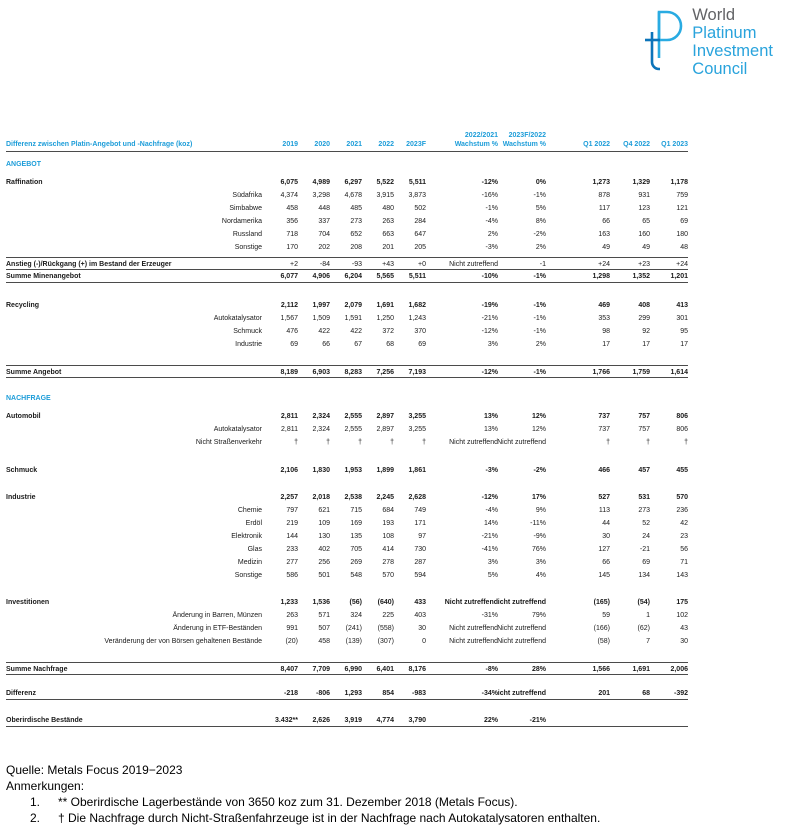 The width and height of the screenshot is (785, 839). Describe the element at coordinates (321, 305) in the screenshot. I see `cell-value: 1,997` at that location.